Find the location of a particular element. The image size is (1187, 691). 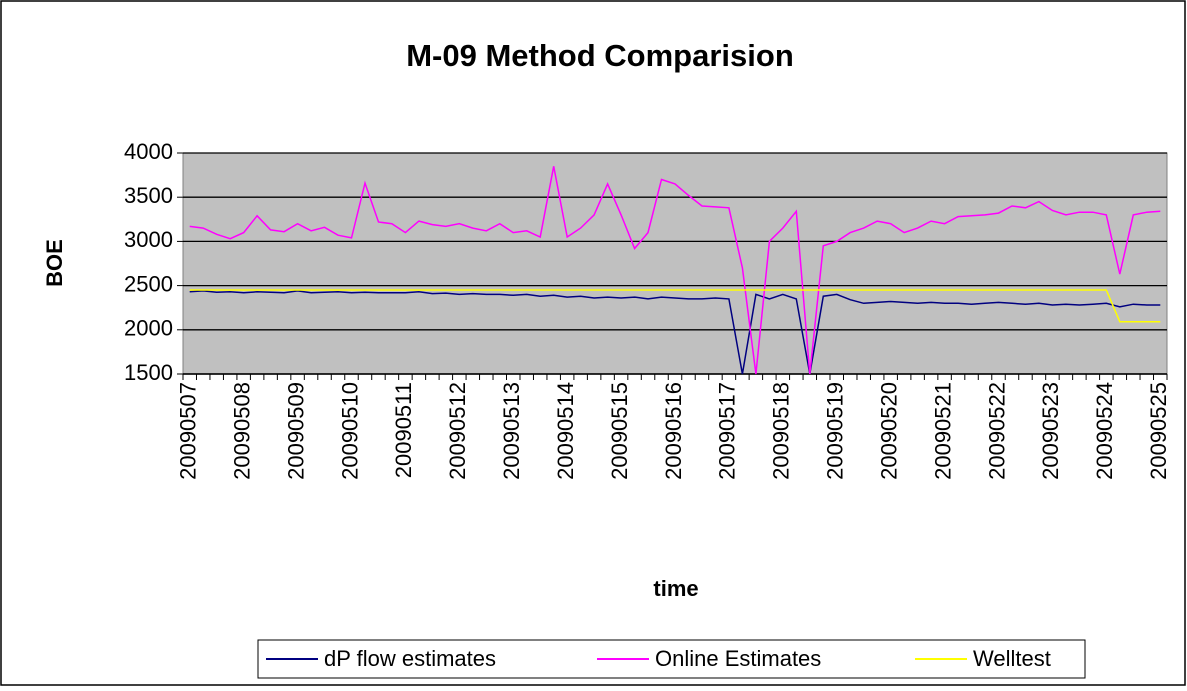

x-tick-label: 20090522 is located at coordinates (996, 431).